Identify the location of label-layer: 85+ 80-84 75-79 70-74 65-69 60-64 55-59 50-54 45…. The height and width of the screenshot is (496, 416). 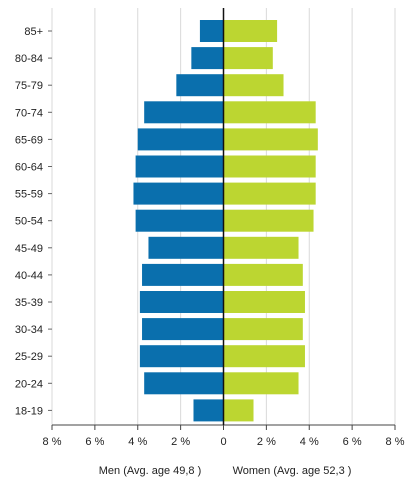
(29, 221).